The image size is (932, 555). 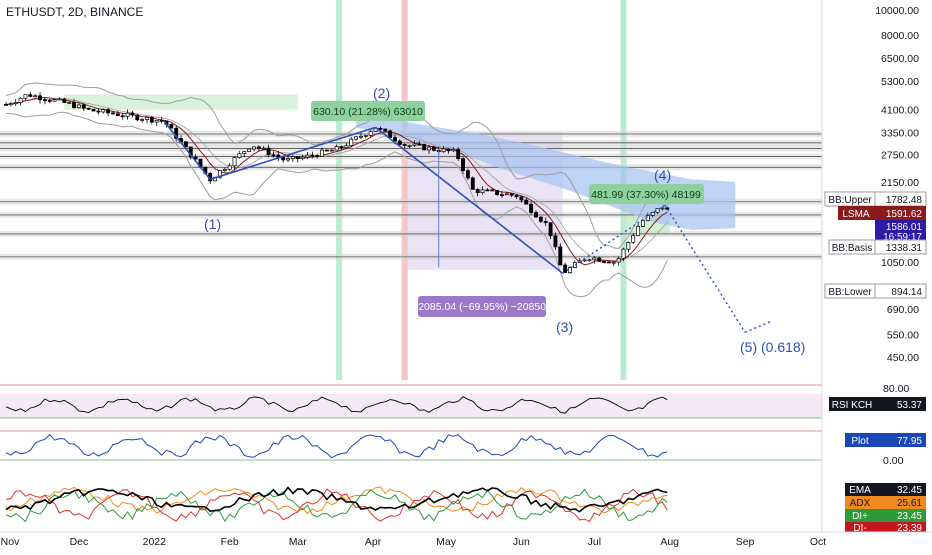 What do you see at coordinates (758, 327) in the screenshot?
I see `wave-tail` at bounding box center [758, 327].